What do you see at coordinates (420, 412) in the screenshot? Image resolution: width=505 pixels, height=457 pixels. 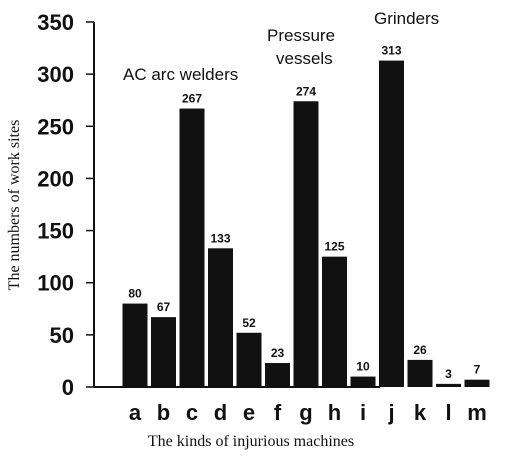 I see `x-tick-label-k: k` at bounding box center [420, 412].